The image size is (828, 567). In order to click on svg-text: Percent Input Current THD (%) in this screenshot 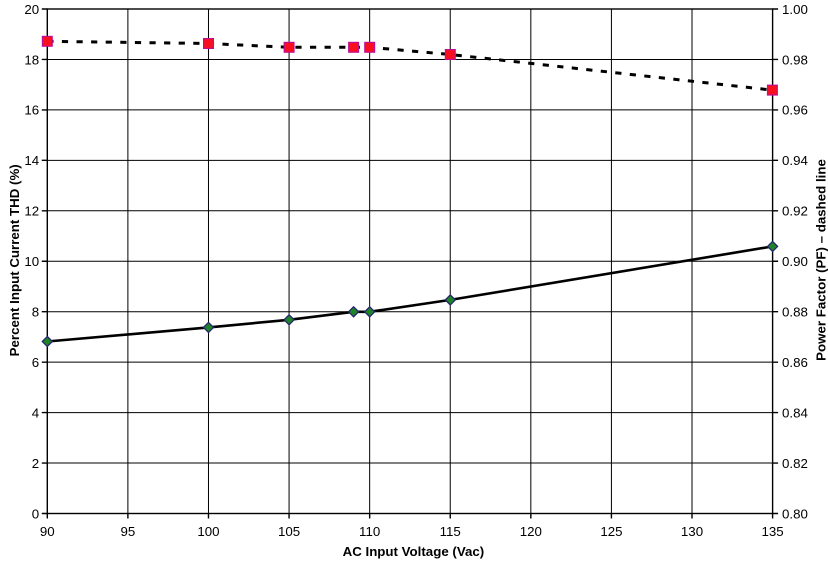, I will do `click(14, 260)`.